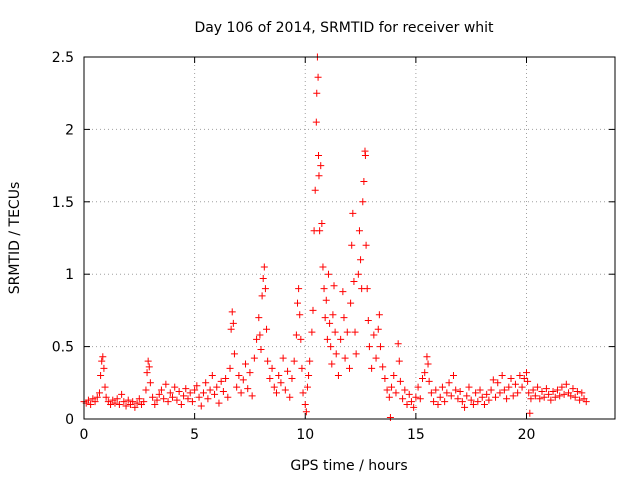  Describe the element at coordinates (348, 466) in the screenshot. I see `x-axis-label: GPS time / hours` at that location.